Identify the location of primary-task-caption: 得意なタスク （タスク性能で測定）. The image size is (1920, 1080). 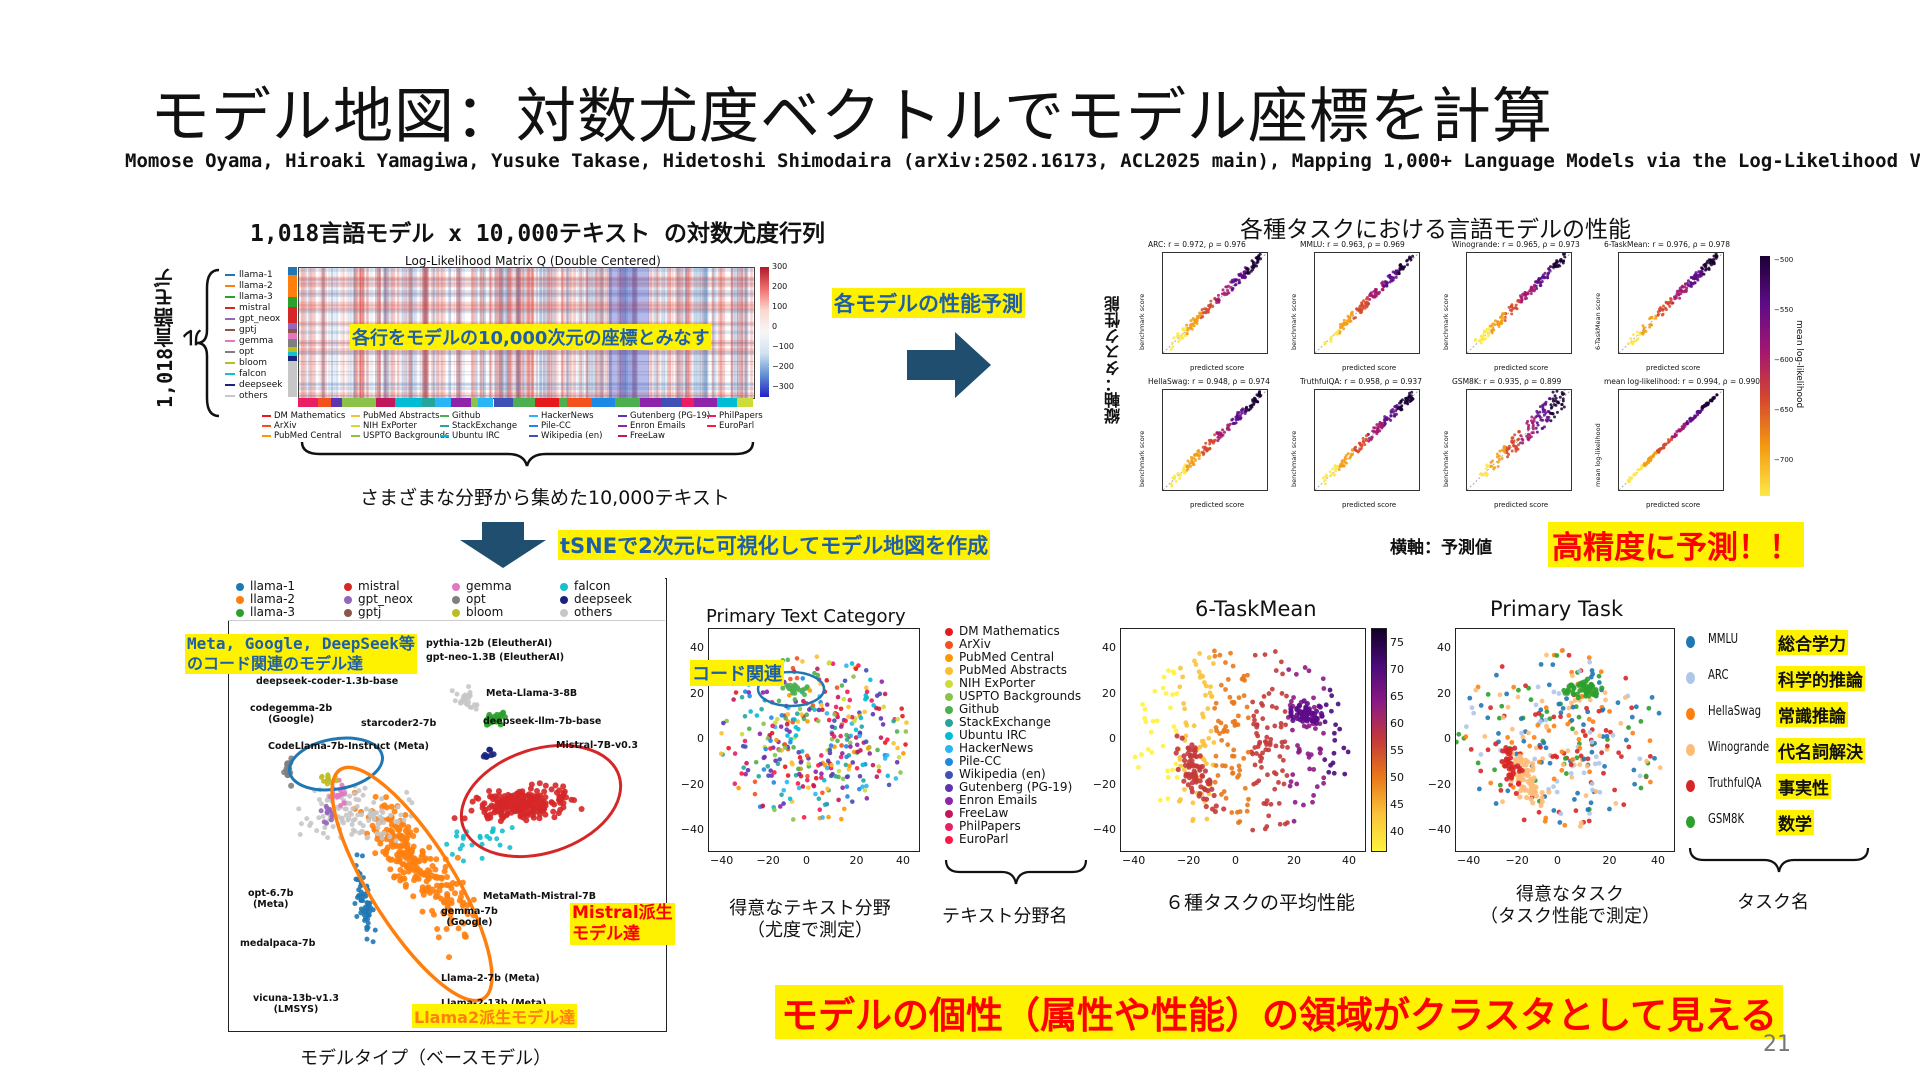
(1570, 905).